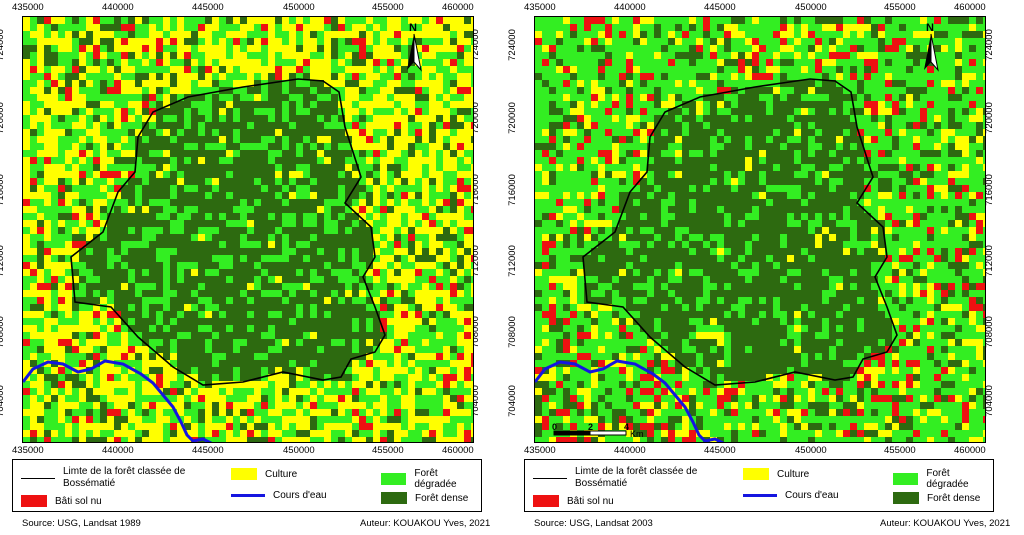 This screenshot has width=1024, height=535. Describe the element at coordinates (627, 427) in the screenshot. I see `scale-label-4: 4` at that location.